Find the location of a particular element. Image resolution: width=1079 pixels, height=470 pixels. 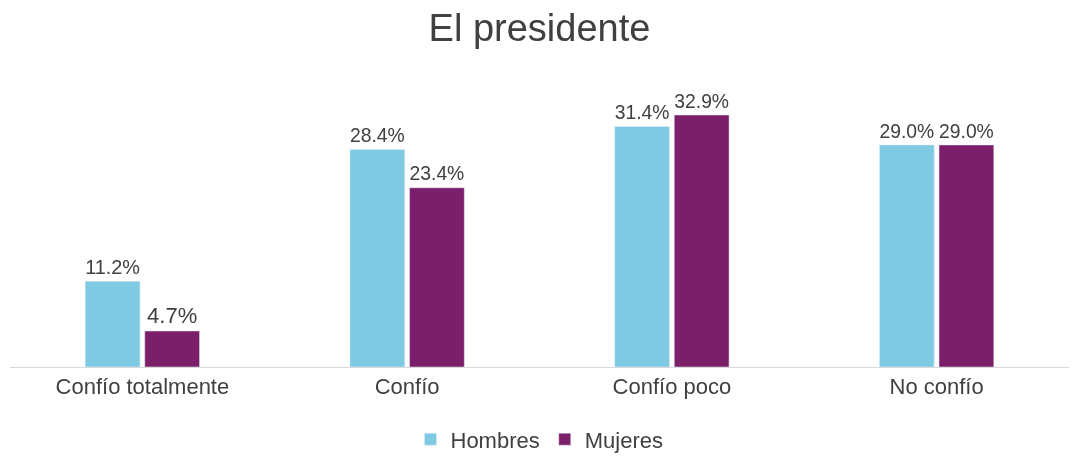

x-tick-label: Confío poco is located at coordinates (672, 387).